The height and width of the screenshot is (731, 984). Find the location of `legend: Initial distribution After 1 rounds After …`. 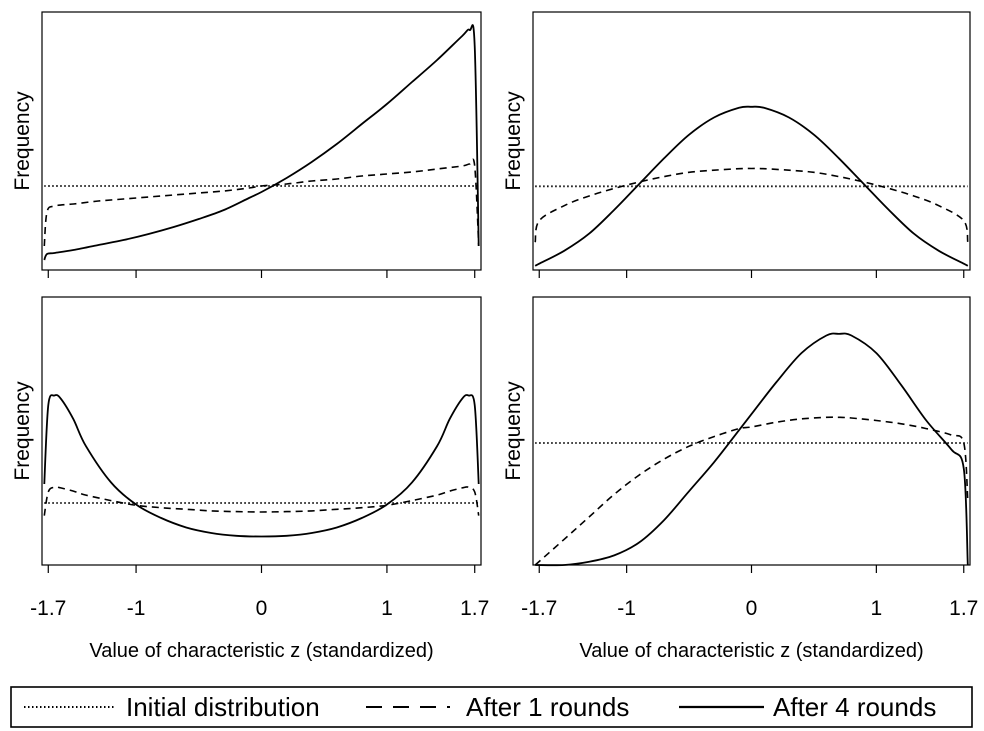

legend: Initial distribution After 1 rounds After … is located at coordinates (491, 707).